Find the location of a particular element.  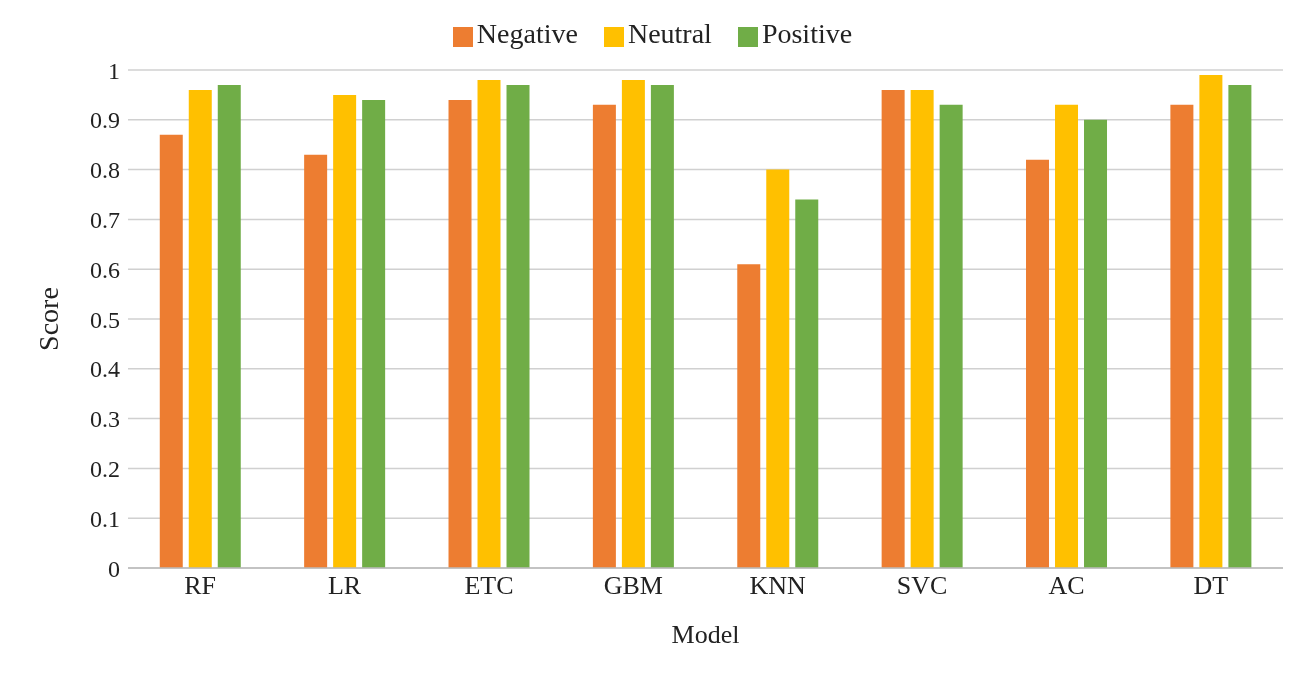

y-tick-label: 0.4 is located at coordinates (105, 369).